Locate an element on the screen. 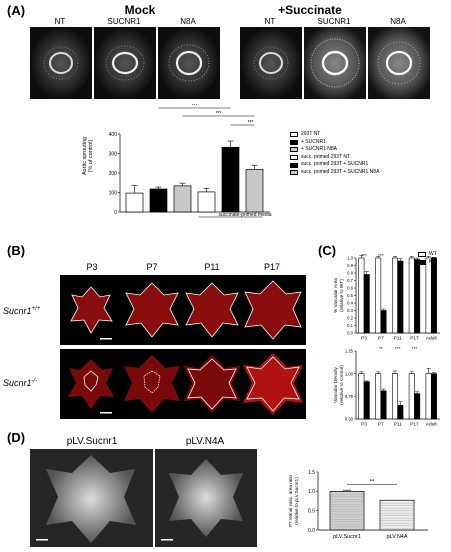 This screenshot has width=451, height=552. area-ylabel: % Vascular Area is located at coordinates (336, 295).